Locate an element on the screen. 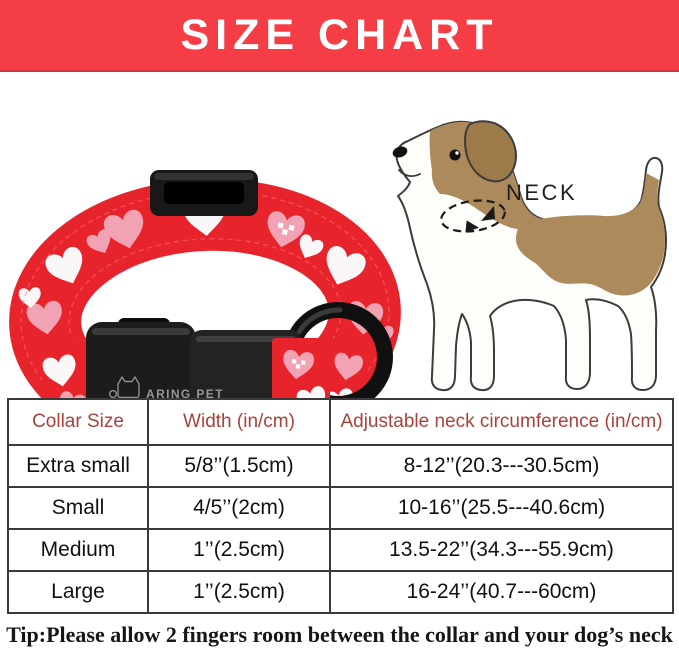 The width and height of the screenshot is (679, 653). cell-neck: 10-16’’(25.5---40.6cm) is located at coordinates (501, 508).